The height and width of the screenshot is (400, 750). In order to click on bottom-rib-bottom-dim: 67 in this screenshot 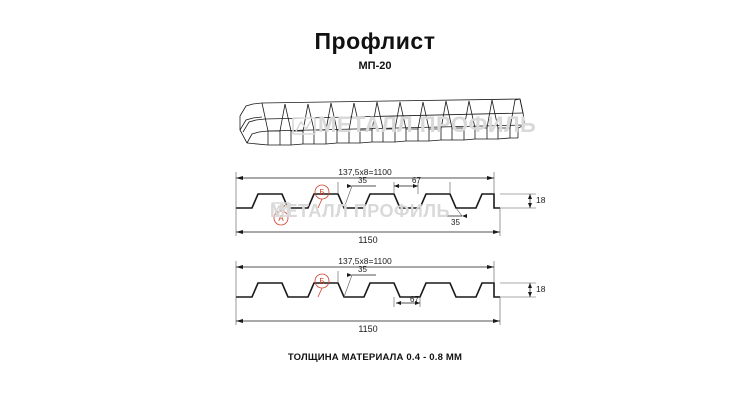, I will do `click(414, 299)`.